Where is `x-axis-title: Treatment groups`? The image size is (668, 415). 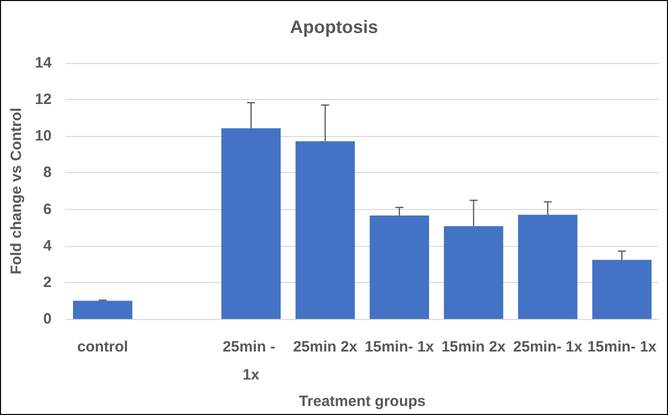
x-axis-title: Treatment groups is located at coordinates (362, 401).